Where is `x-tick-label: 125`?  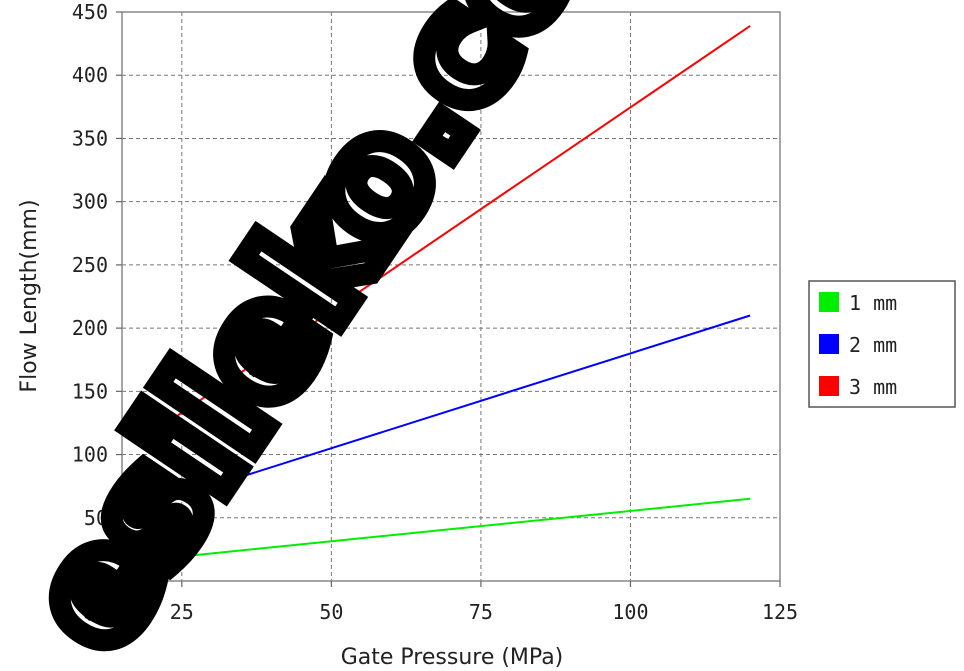 x-tick-label: 125 is located at coordinates (780, 612).